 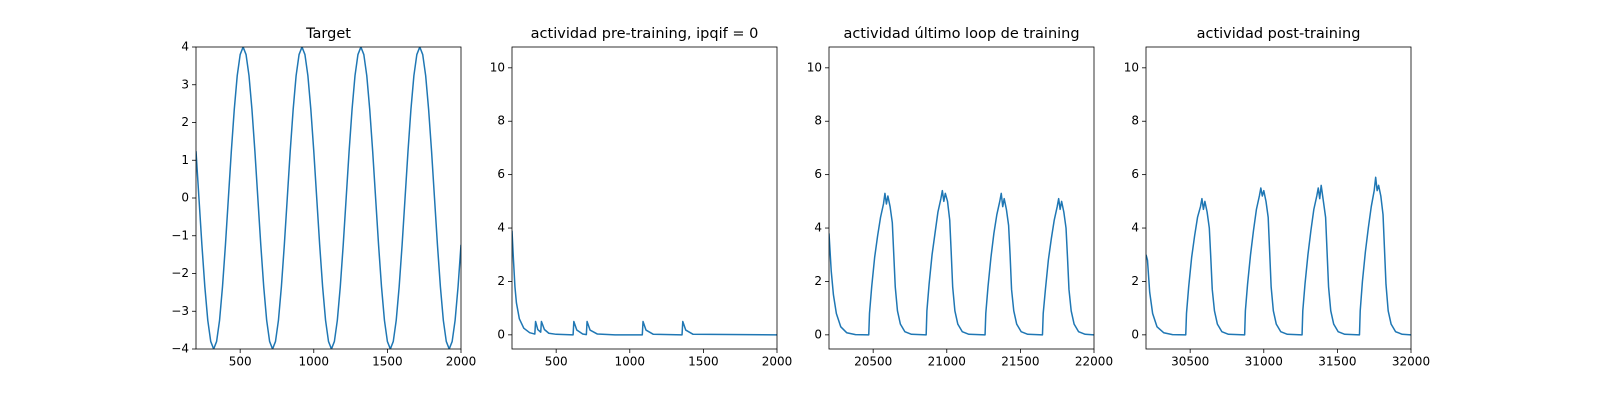 I want to click on x-tick-label: 32000, so click(x=1411, y=362).